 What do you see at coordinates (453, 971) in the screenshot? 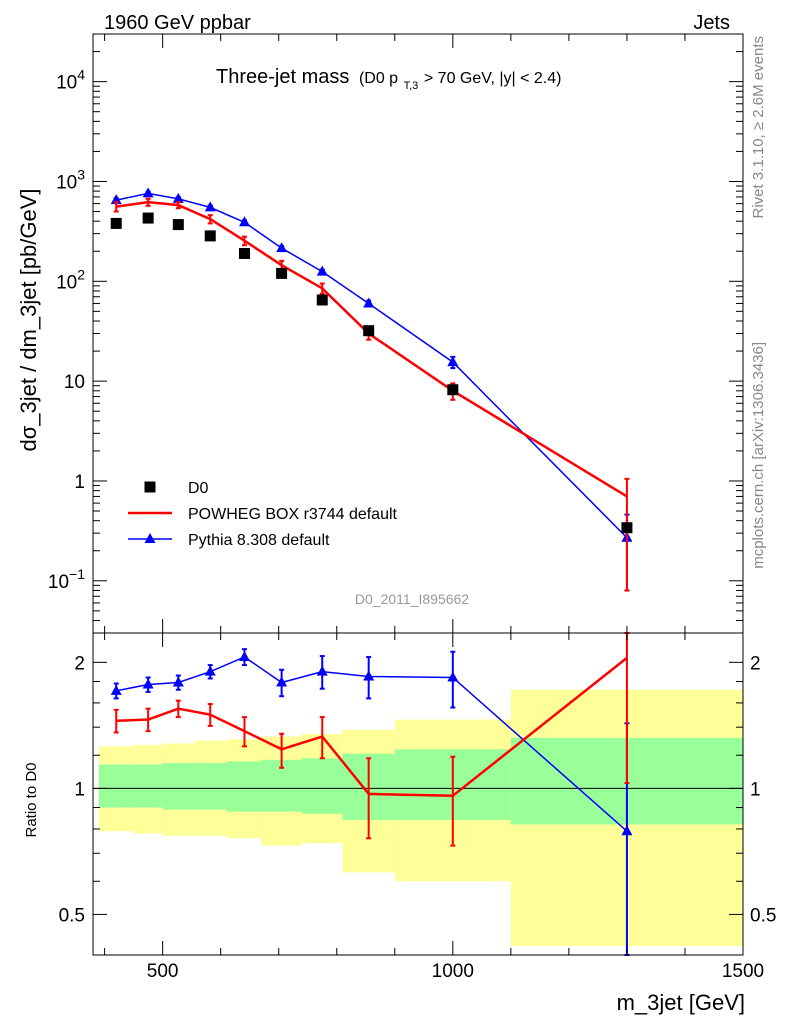
I see `x-tick-label: 1000` at bounding box center [453, 971].